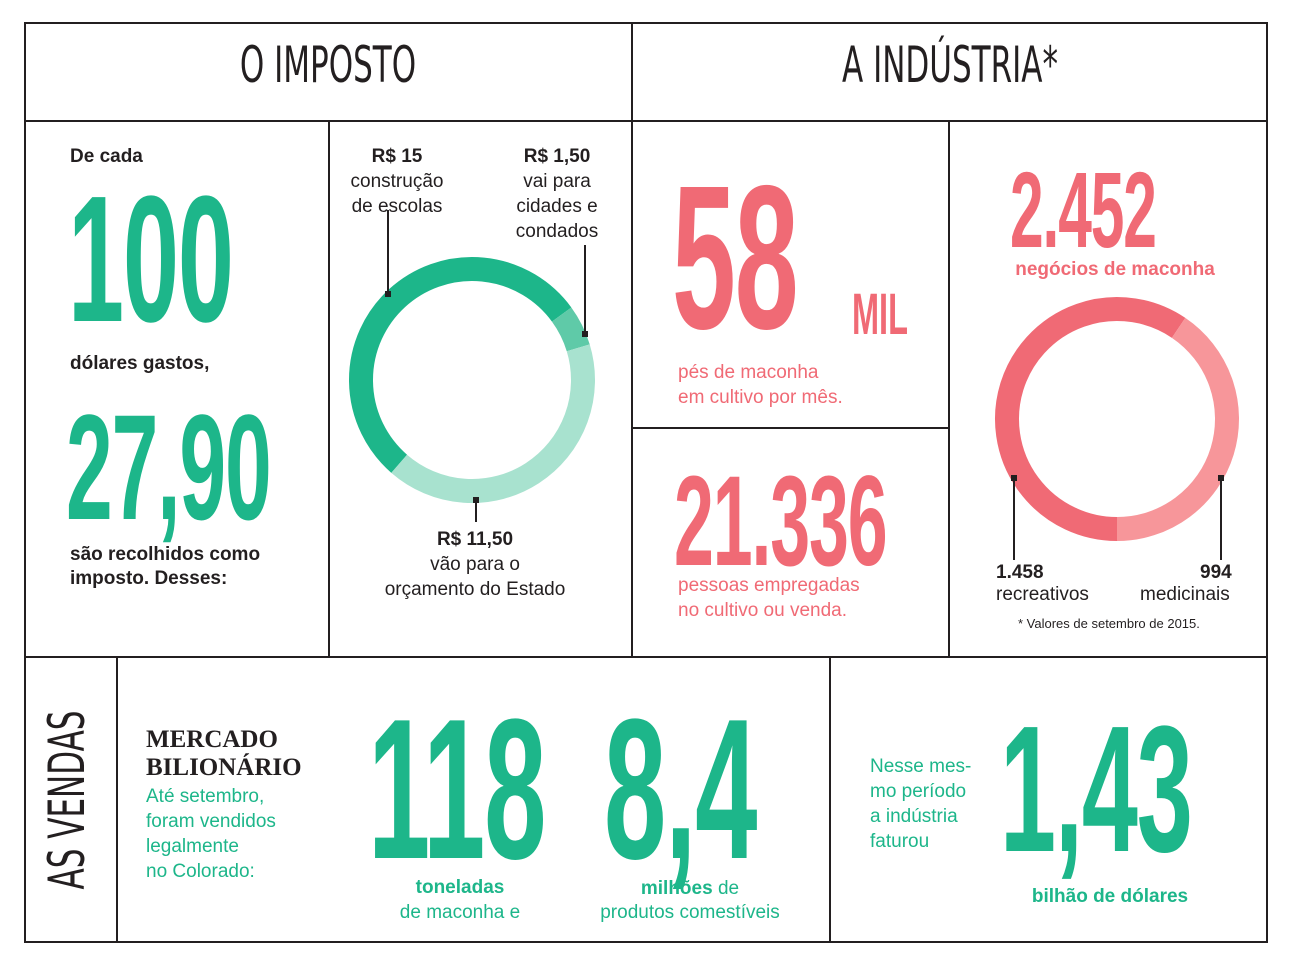  What do you see at coordinates (769, 585) in the screenshot?
I see `pessoas-line1: pessoas empregadas` at bounding box center [769, 585].